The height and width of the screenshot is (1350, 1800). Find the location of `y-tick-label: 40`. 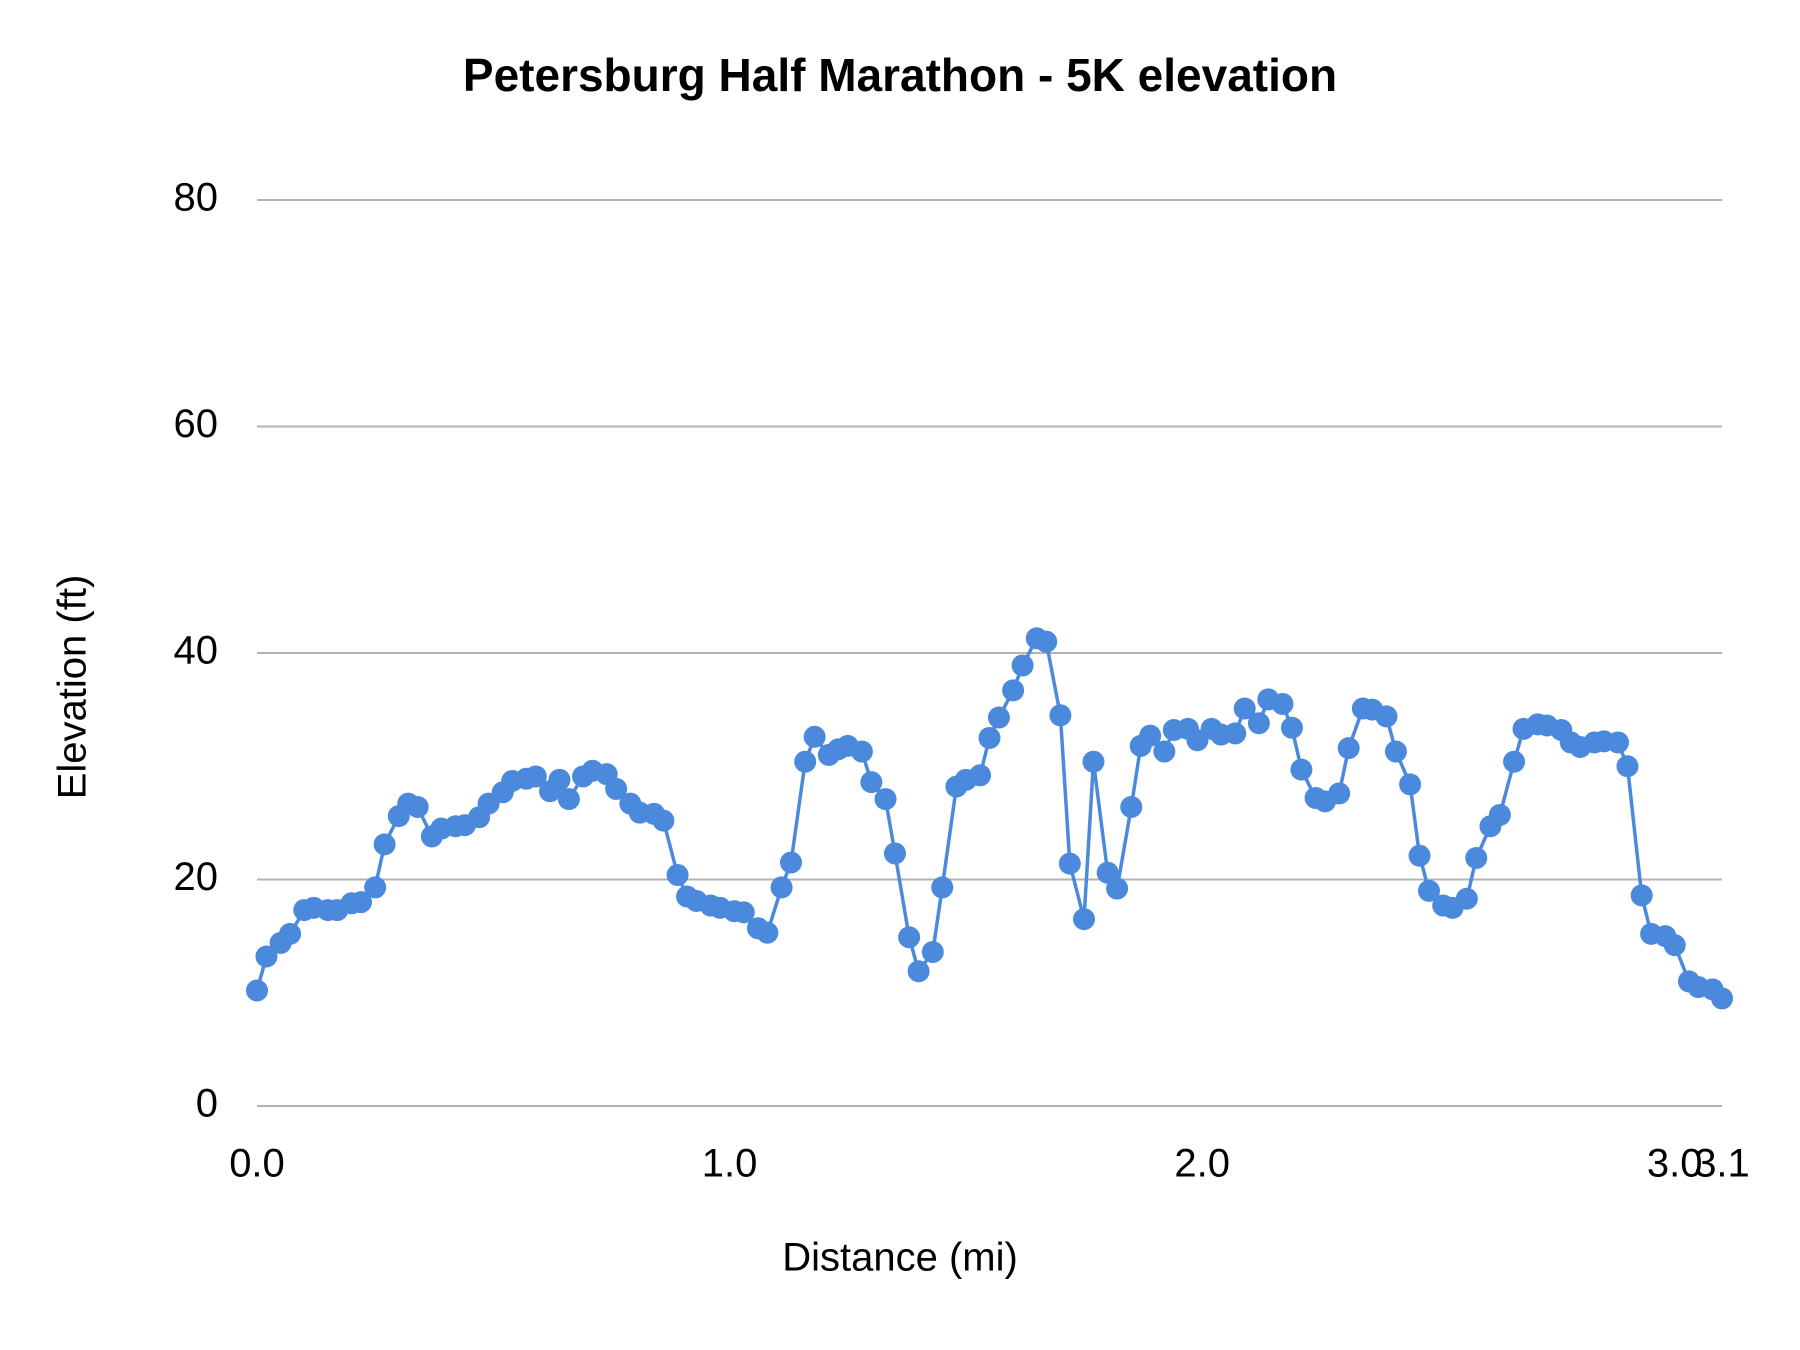

y-tick-label: 40 is located at coordinates (196, 651).